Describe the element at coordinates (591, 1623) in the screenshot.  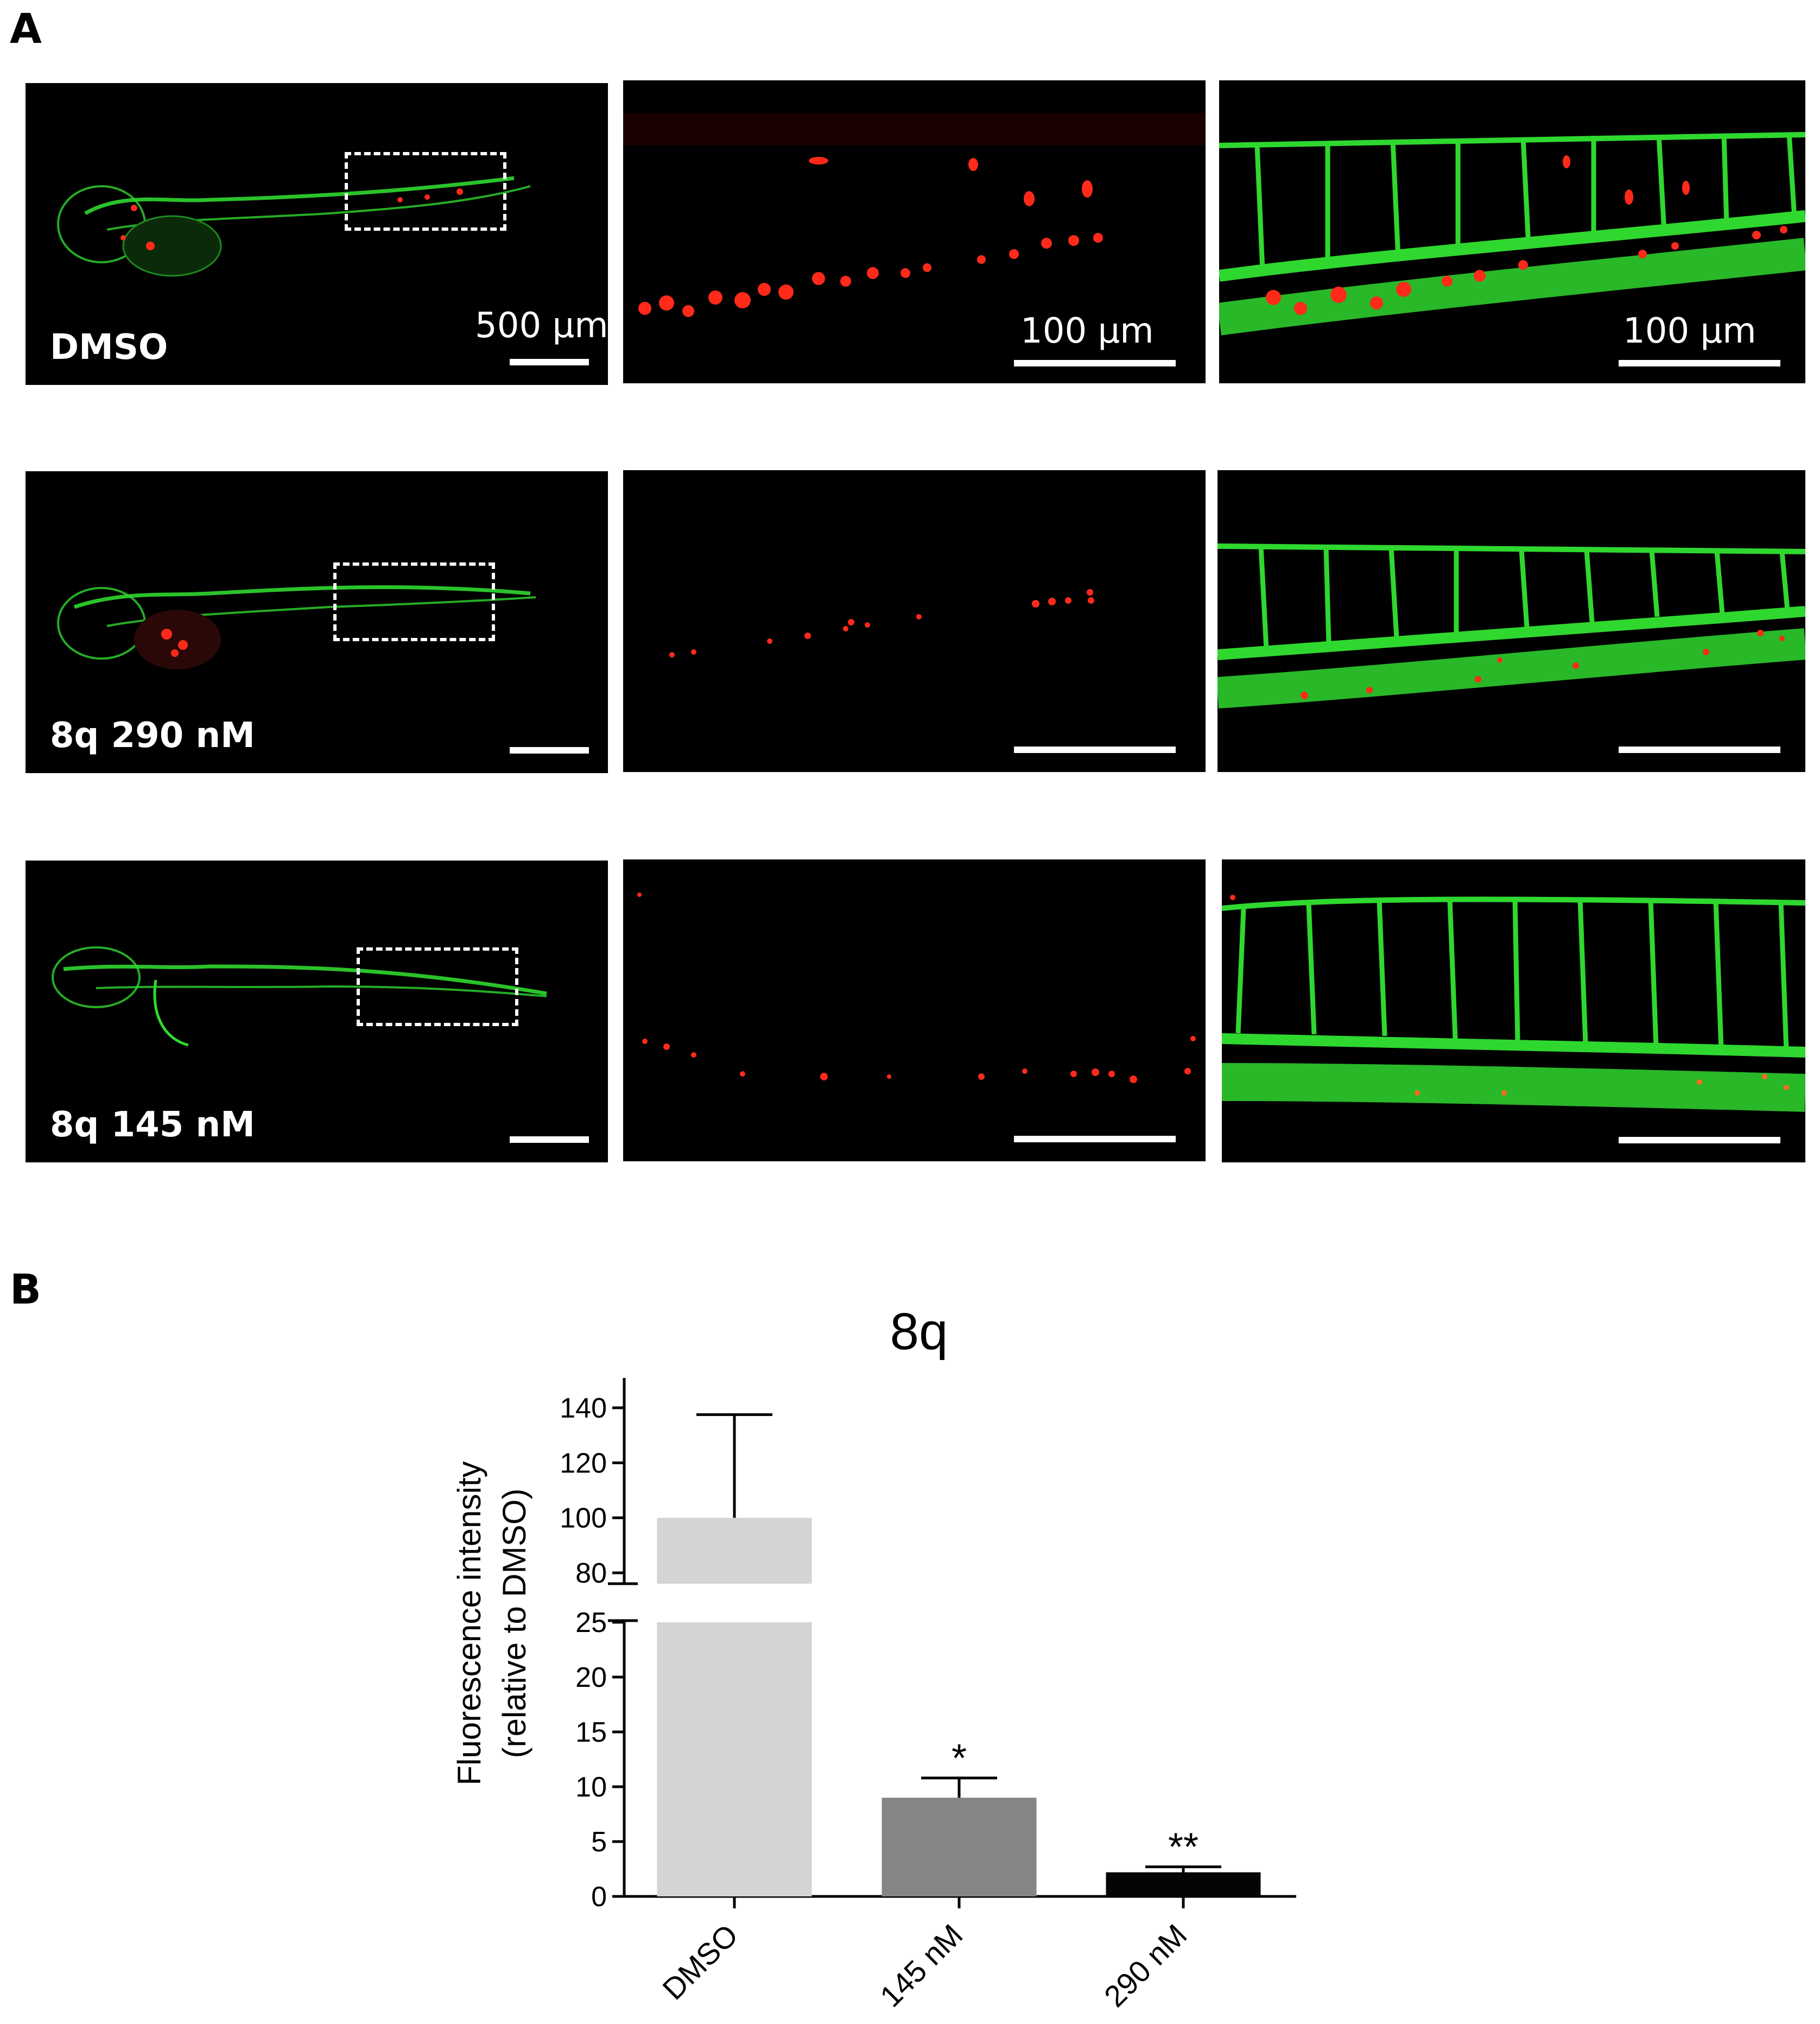
I see `y-tick-label: 25` at that location.